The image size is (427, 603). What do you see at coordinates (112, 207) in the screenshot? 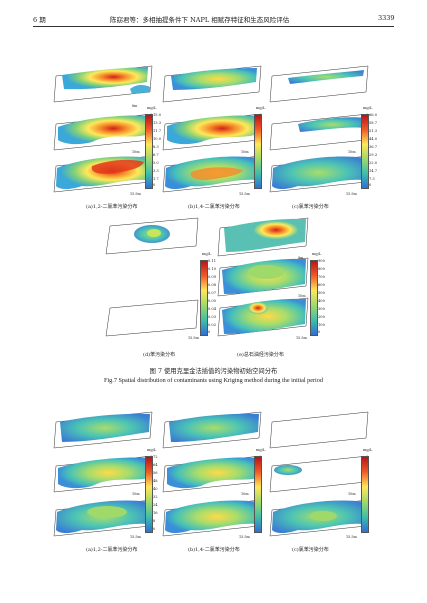
I see `subcaption-7a: (a)1,2-二氯苯污染分布` at bounding box center [112, 207].